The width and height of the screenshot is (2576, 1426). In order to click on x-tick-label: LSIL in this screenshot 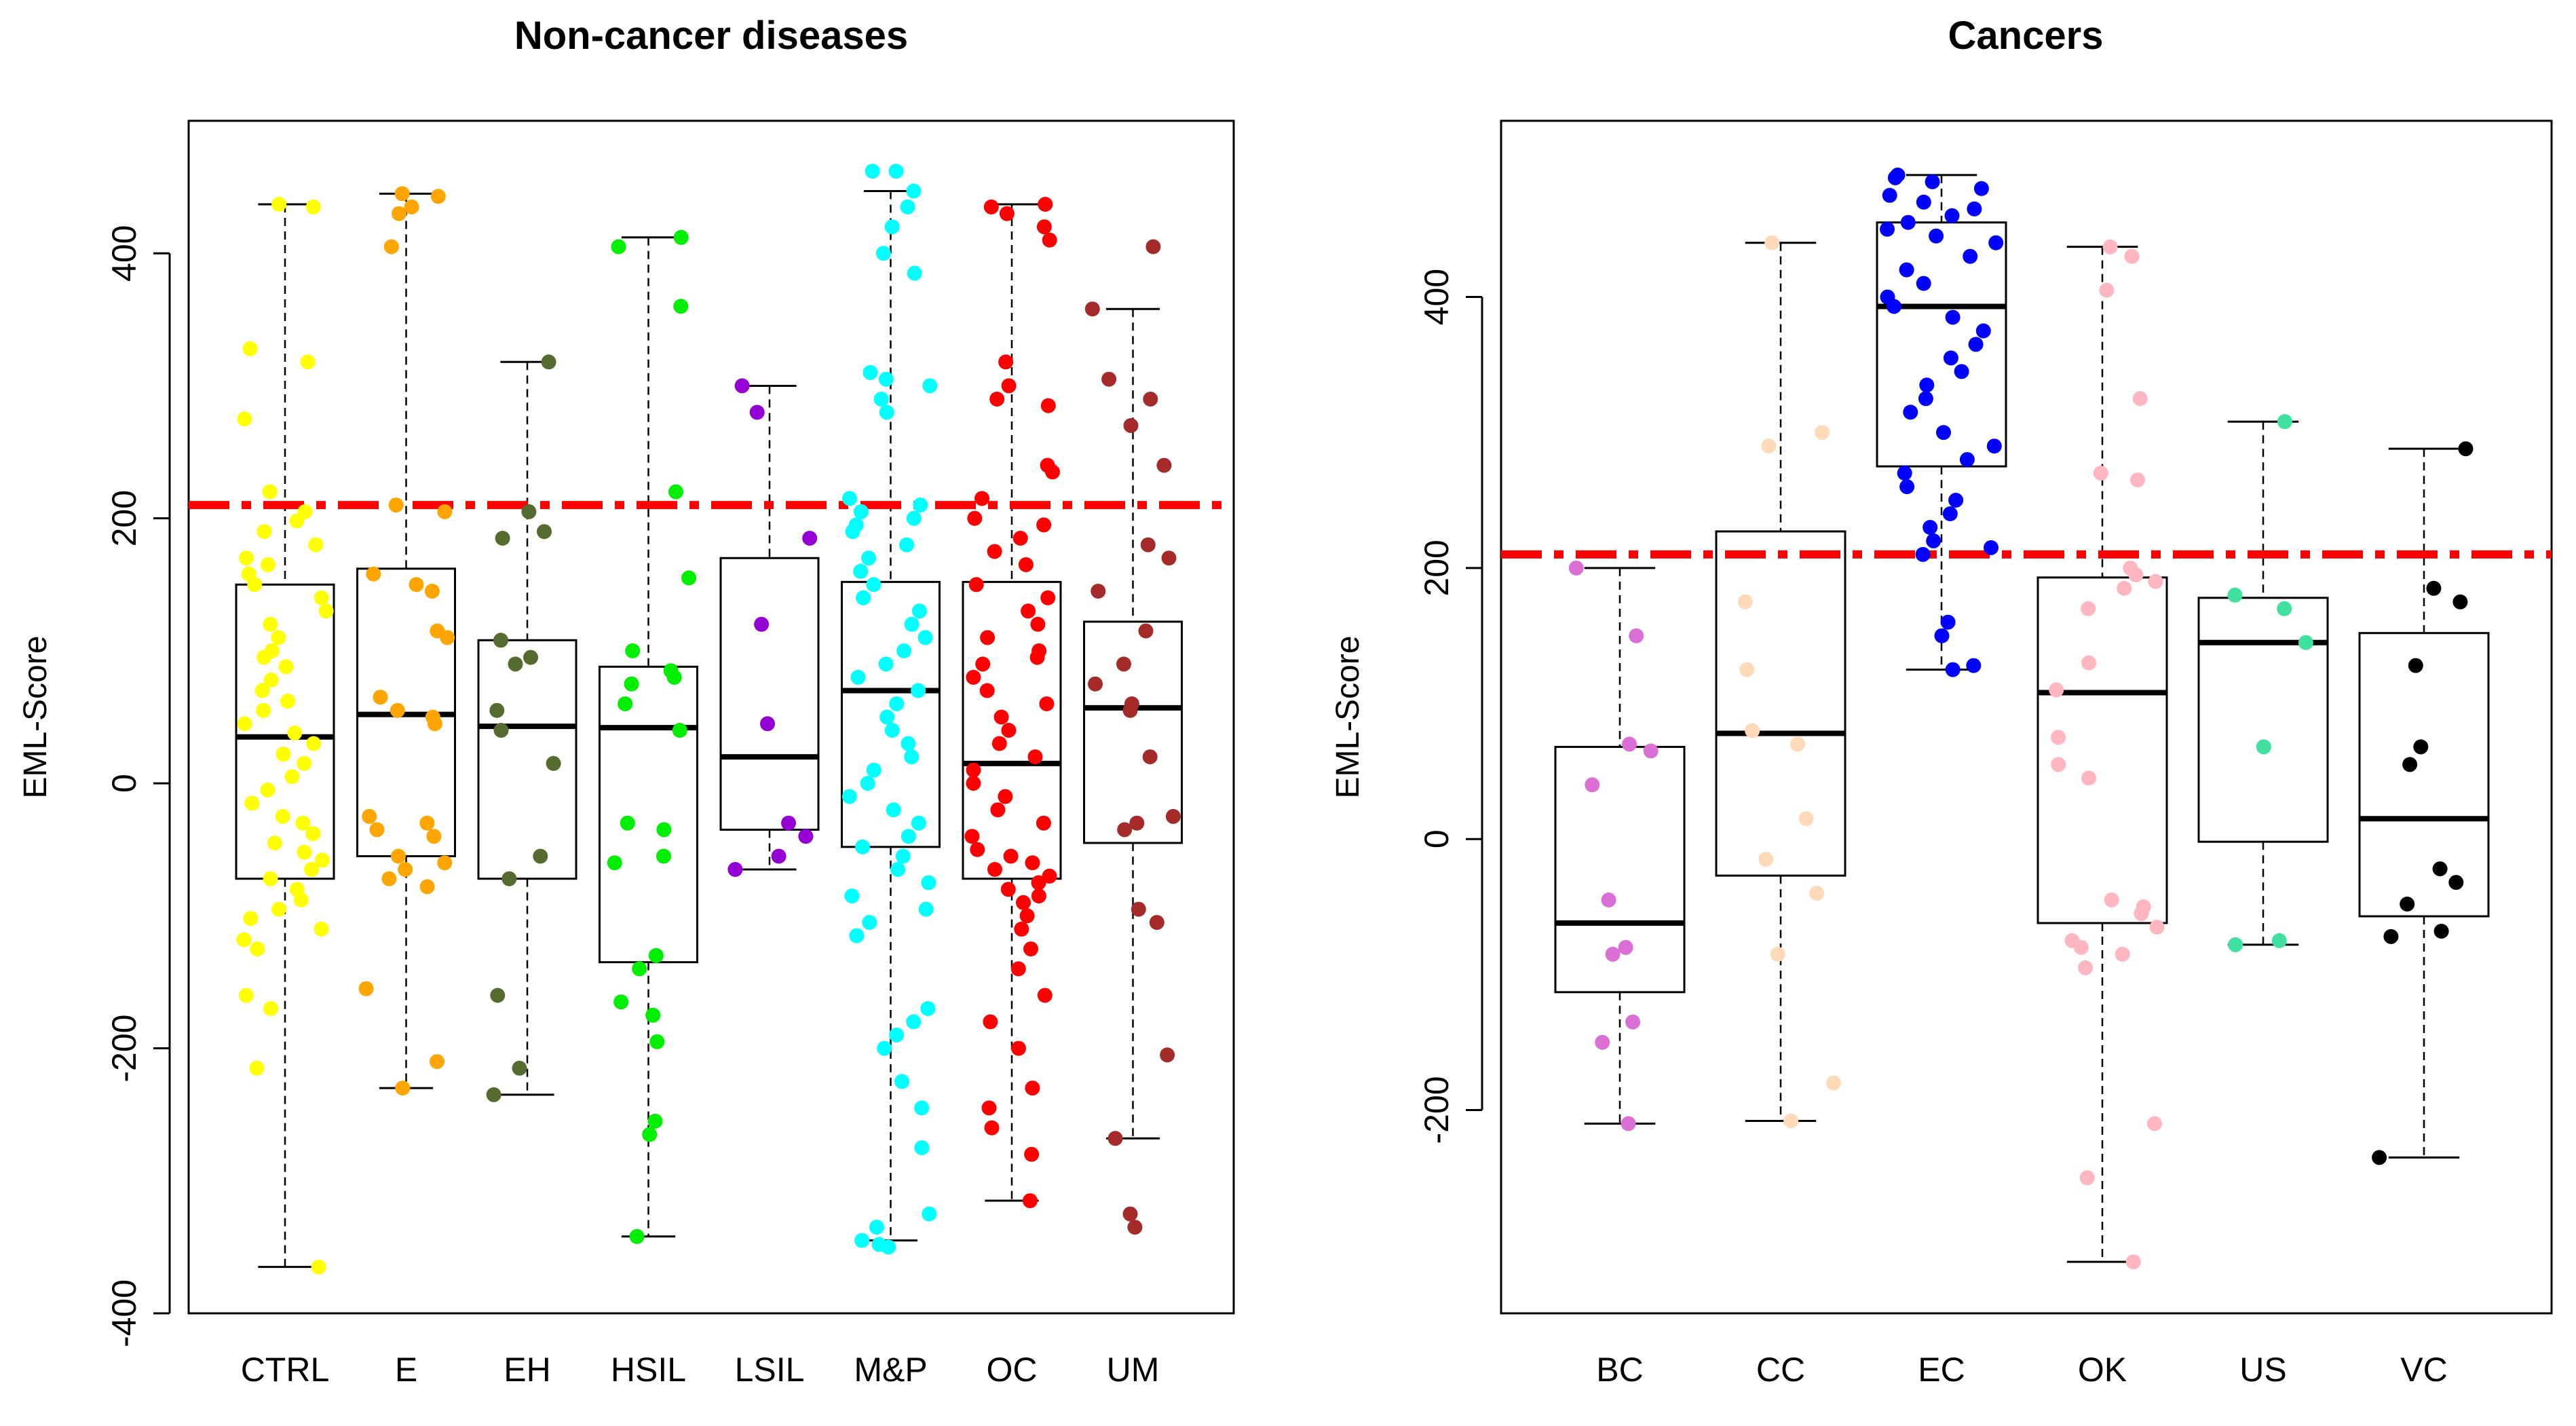, I will do `click(770, 1370)`.